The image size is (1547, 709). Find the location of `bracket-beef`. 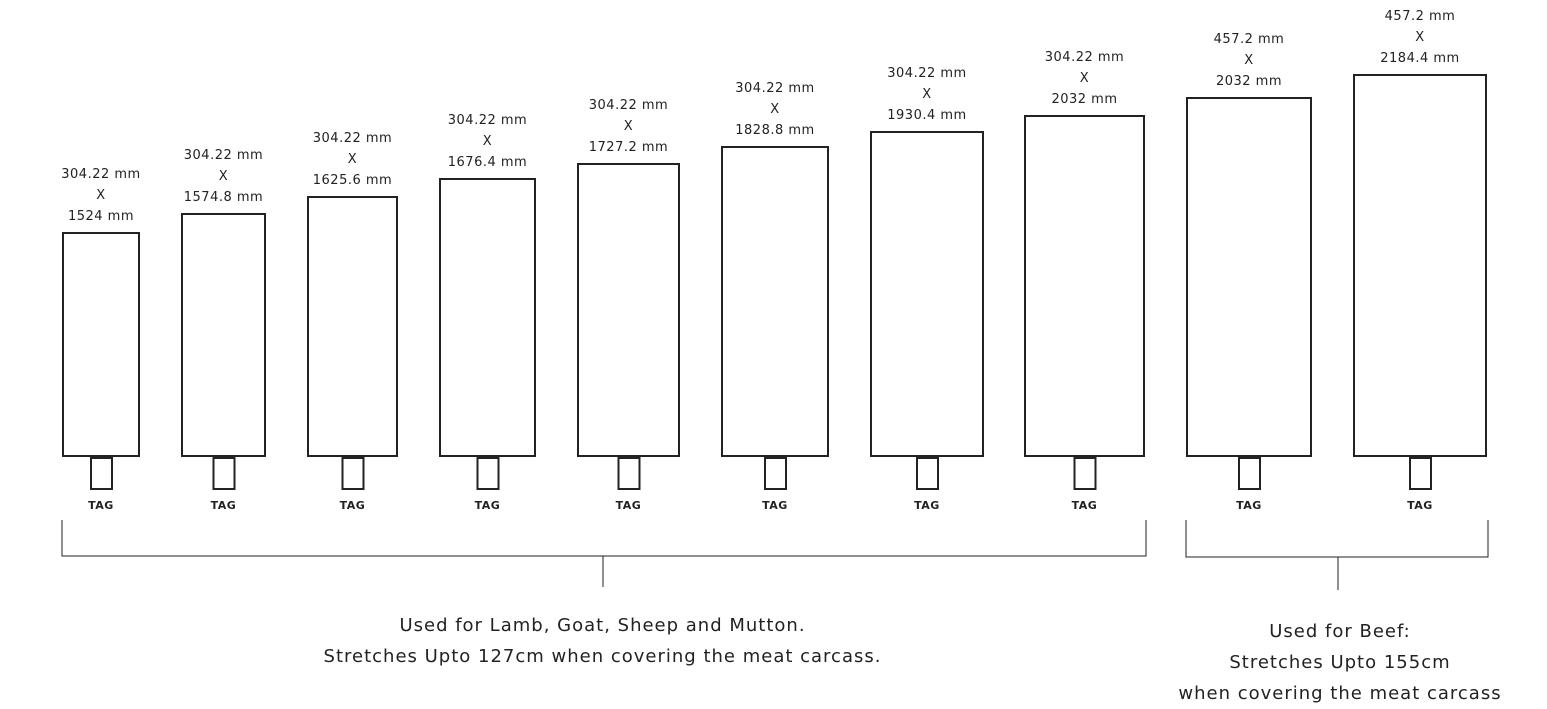

bracket-beef is located at coordinates (1337, 555).